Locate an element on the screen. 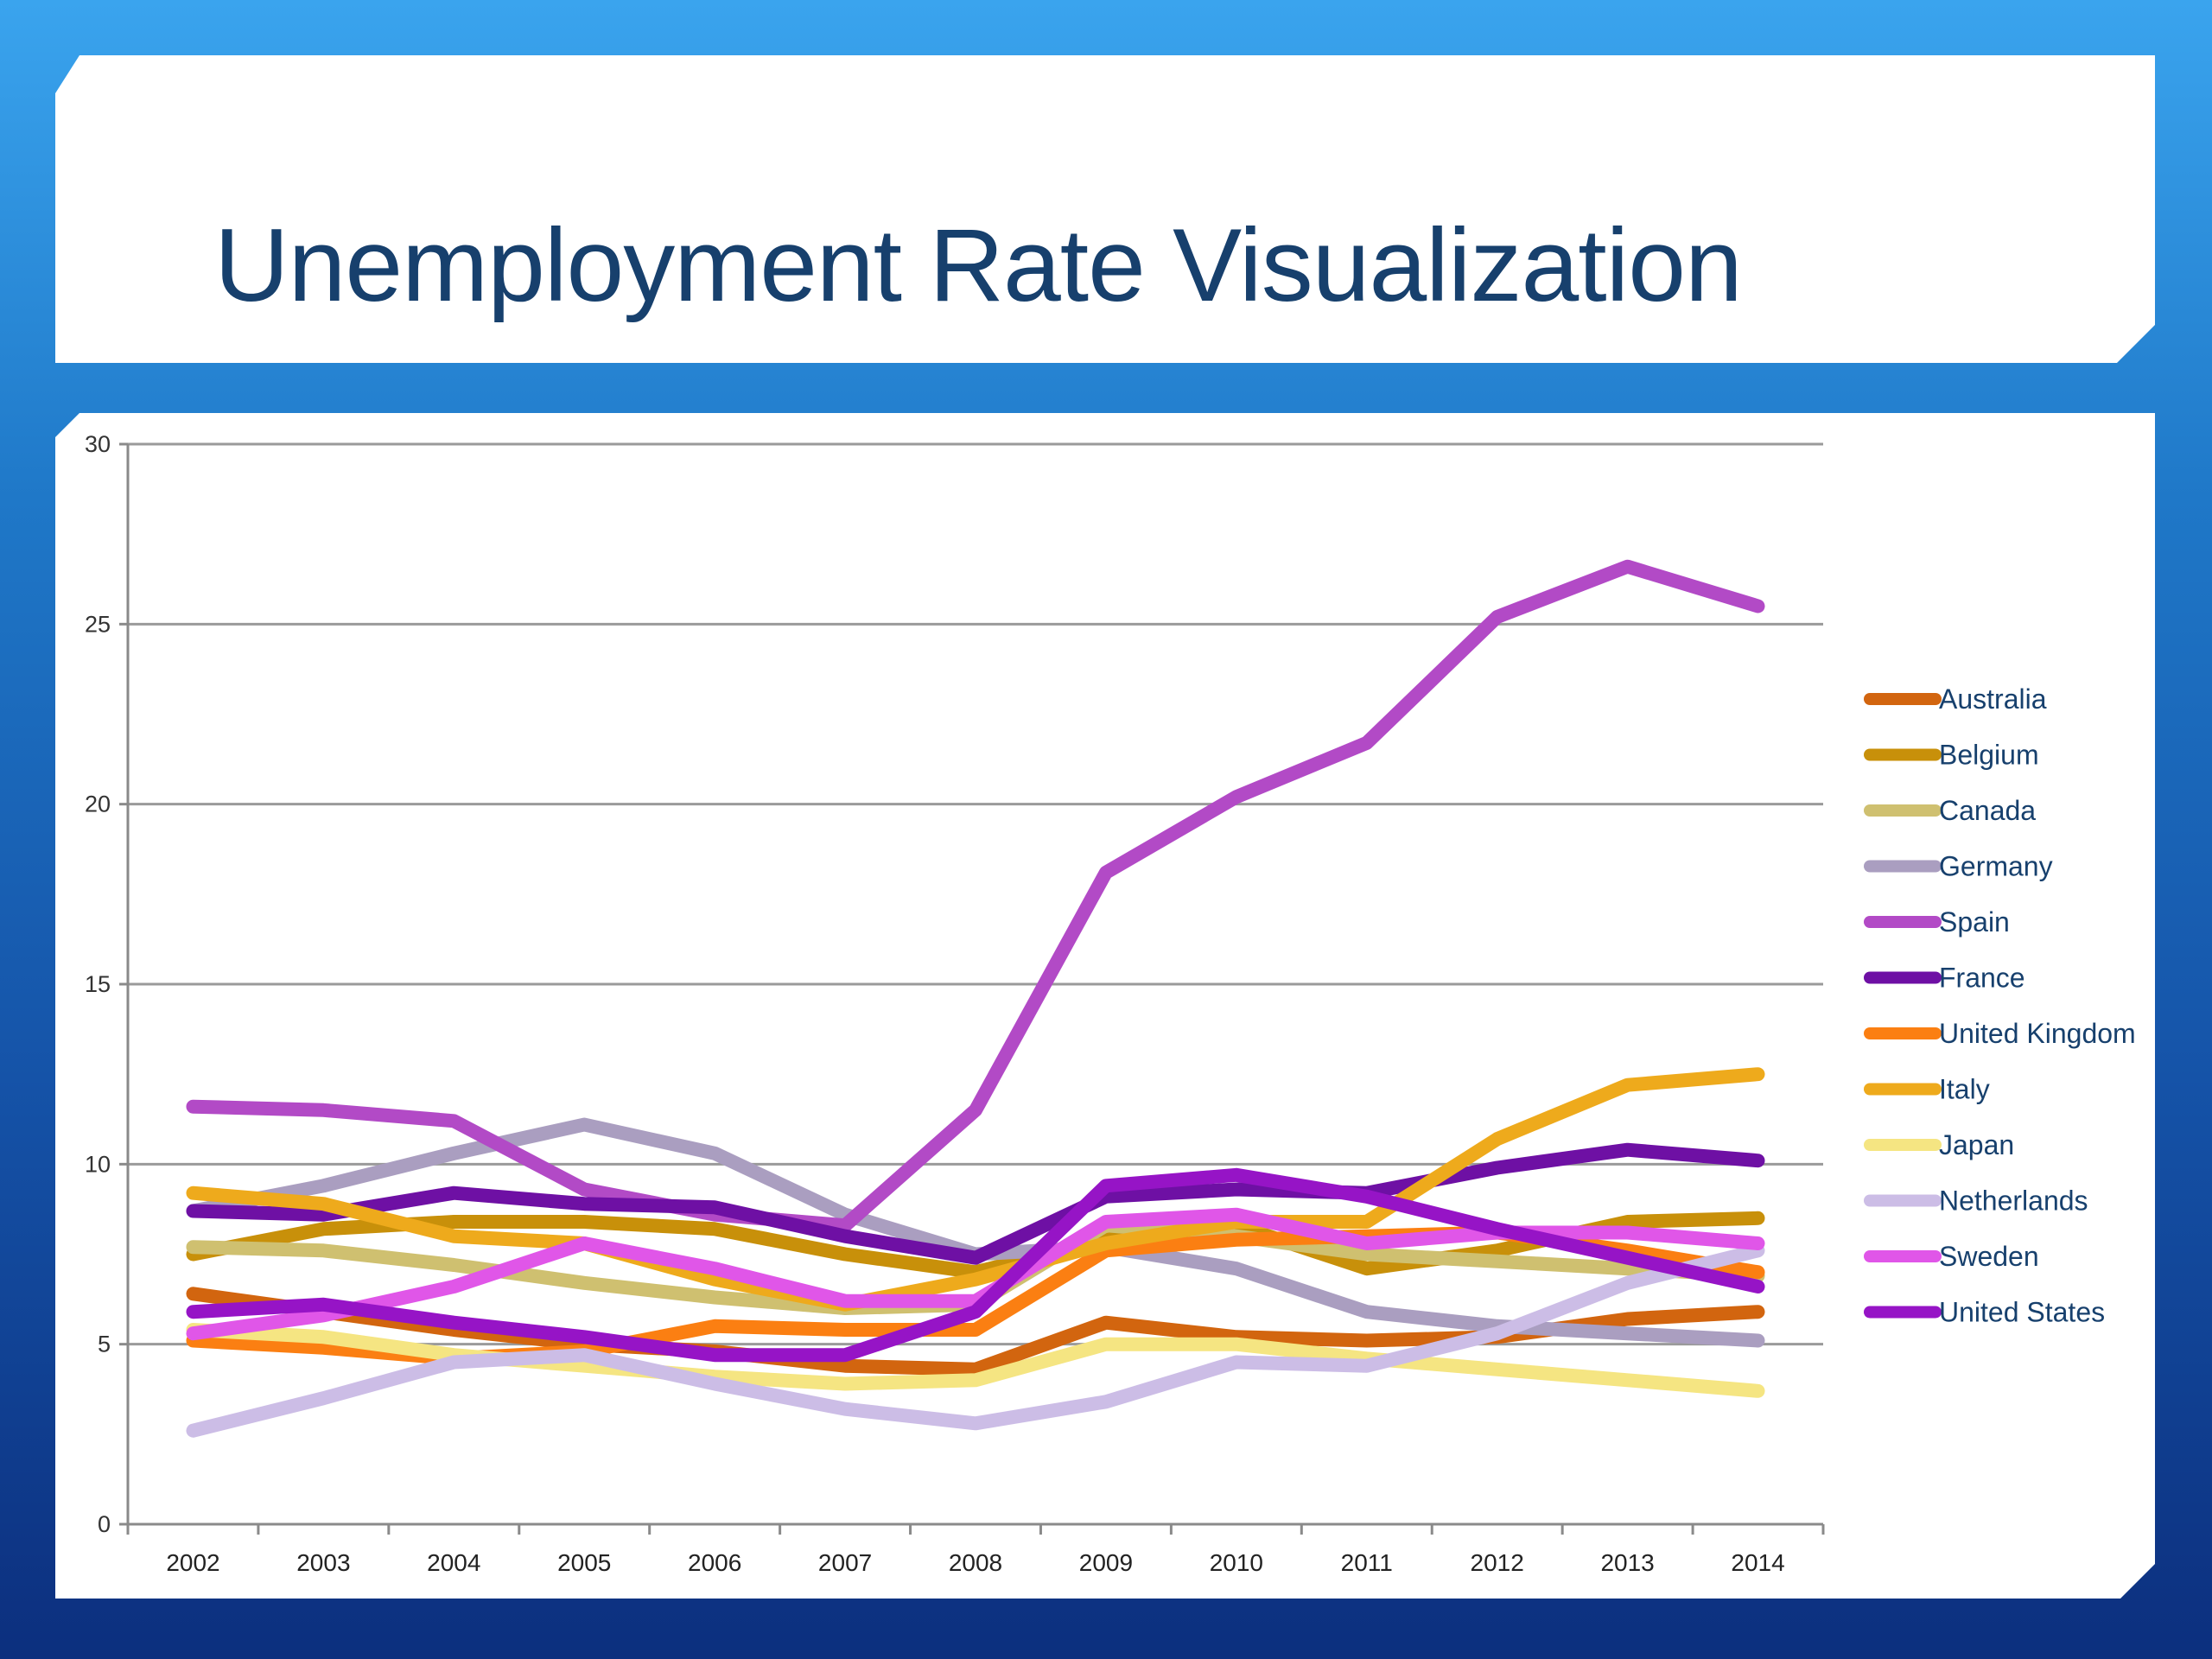 Image resolution: width=2212 pixels, height=1659 pixels. slide-title: Unemployment Rate Visualization is located at coordinates (978, 265).